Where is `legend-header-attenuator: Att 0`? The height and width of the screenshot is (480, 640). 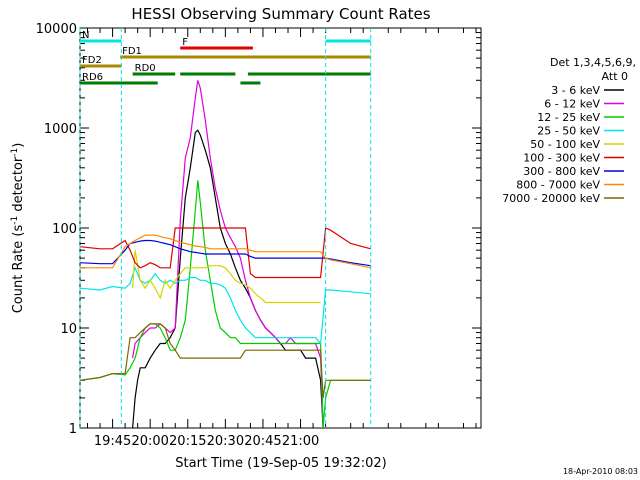 legend-header-attenuator: Att 0 is located at coordinates (615, 76).